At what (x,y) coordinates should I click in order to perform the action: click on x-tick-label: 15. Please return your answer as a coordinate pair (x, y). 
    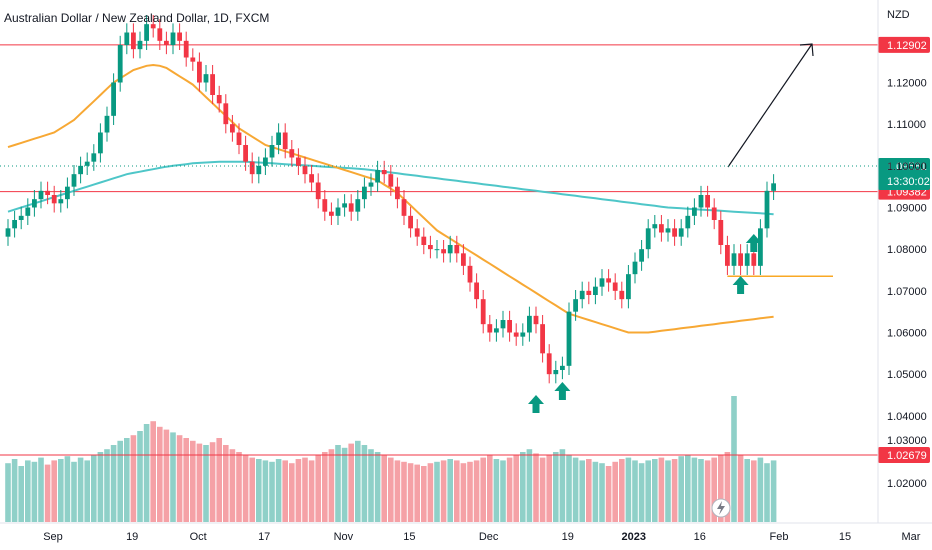
    Looking at the image, I should click on (845, 537).